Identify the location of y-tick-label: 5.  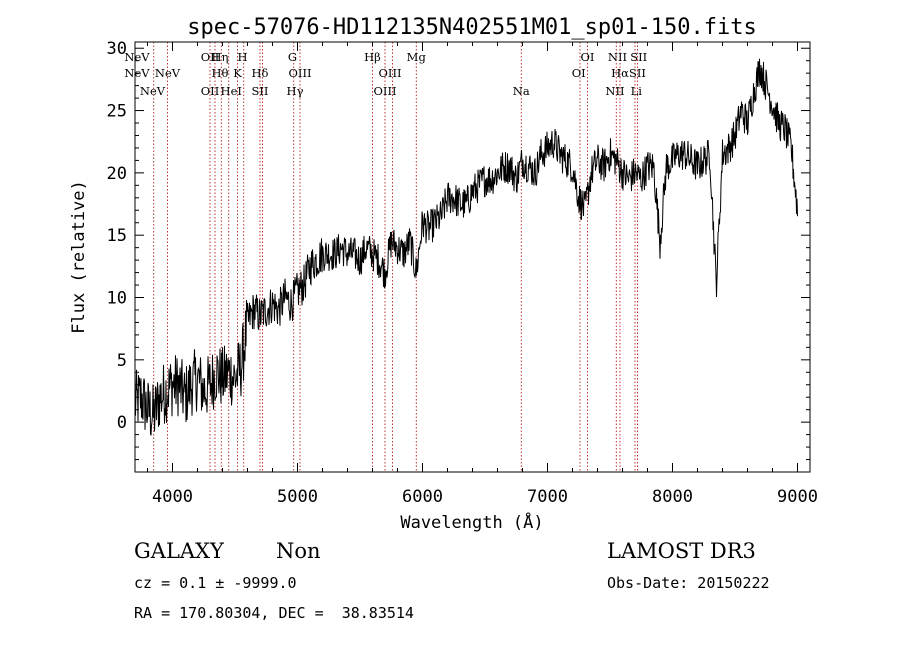
(122, 361).